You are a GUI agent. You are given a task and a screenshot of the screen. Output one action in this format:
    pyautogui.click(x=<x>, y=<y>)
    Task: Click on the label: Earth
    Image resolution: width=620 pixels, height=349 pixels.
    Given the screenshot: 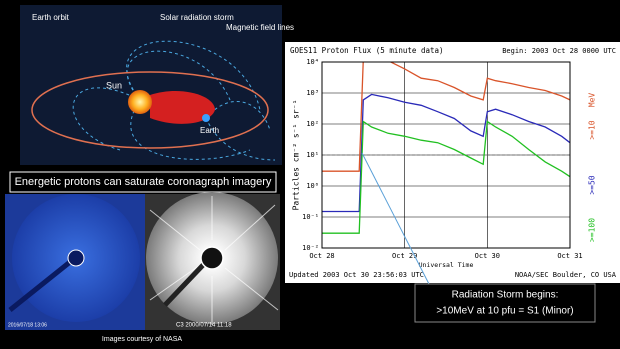 What is the action you would take?
    pyautogui.click(x=209, y=130)
    